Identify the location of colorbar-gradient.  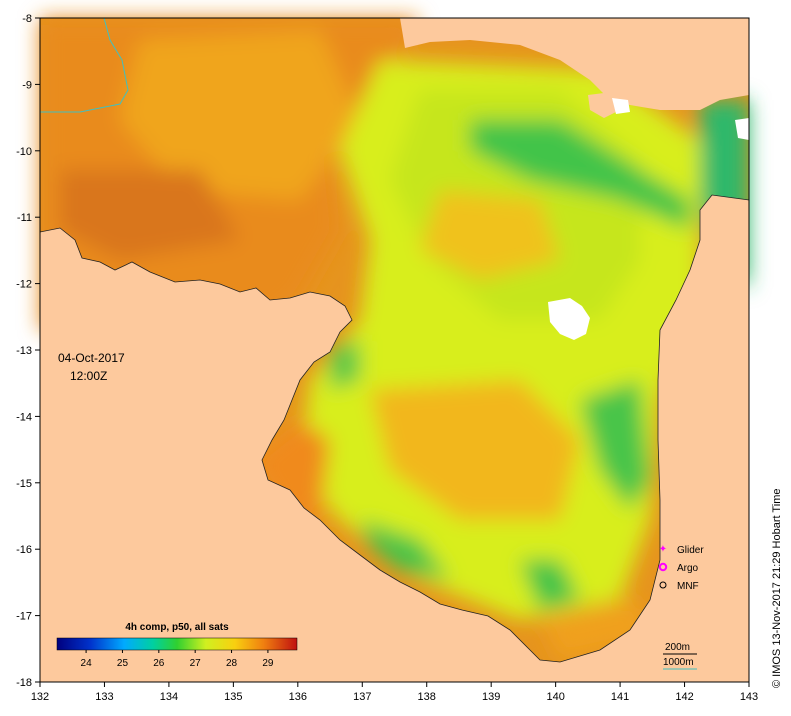
(177, 644).